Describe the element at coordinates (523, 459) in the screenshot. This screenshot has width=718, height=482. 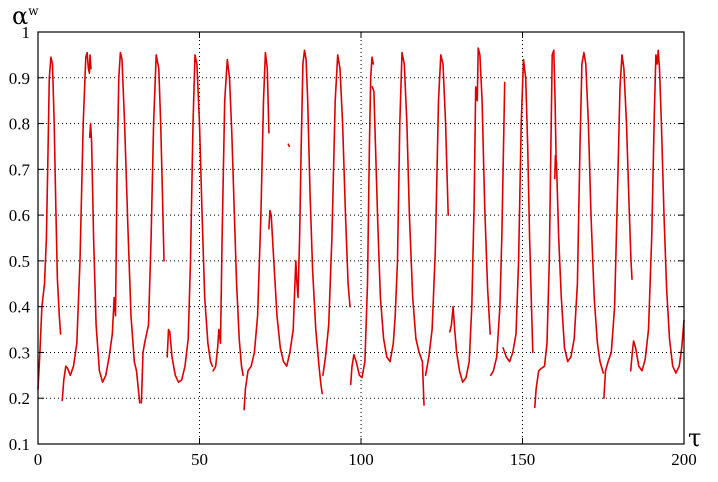
I see `x-tick-label: 150` at that location.